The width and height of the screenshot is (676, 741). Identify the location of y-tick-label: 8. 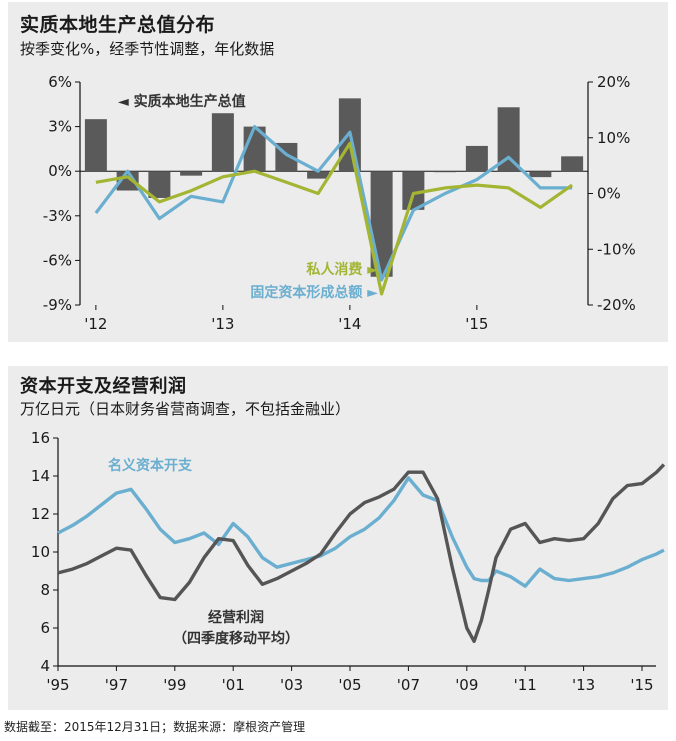
(45, 590).